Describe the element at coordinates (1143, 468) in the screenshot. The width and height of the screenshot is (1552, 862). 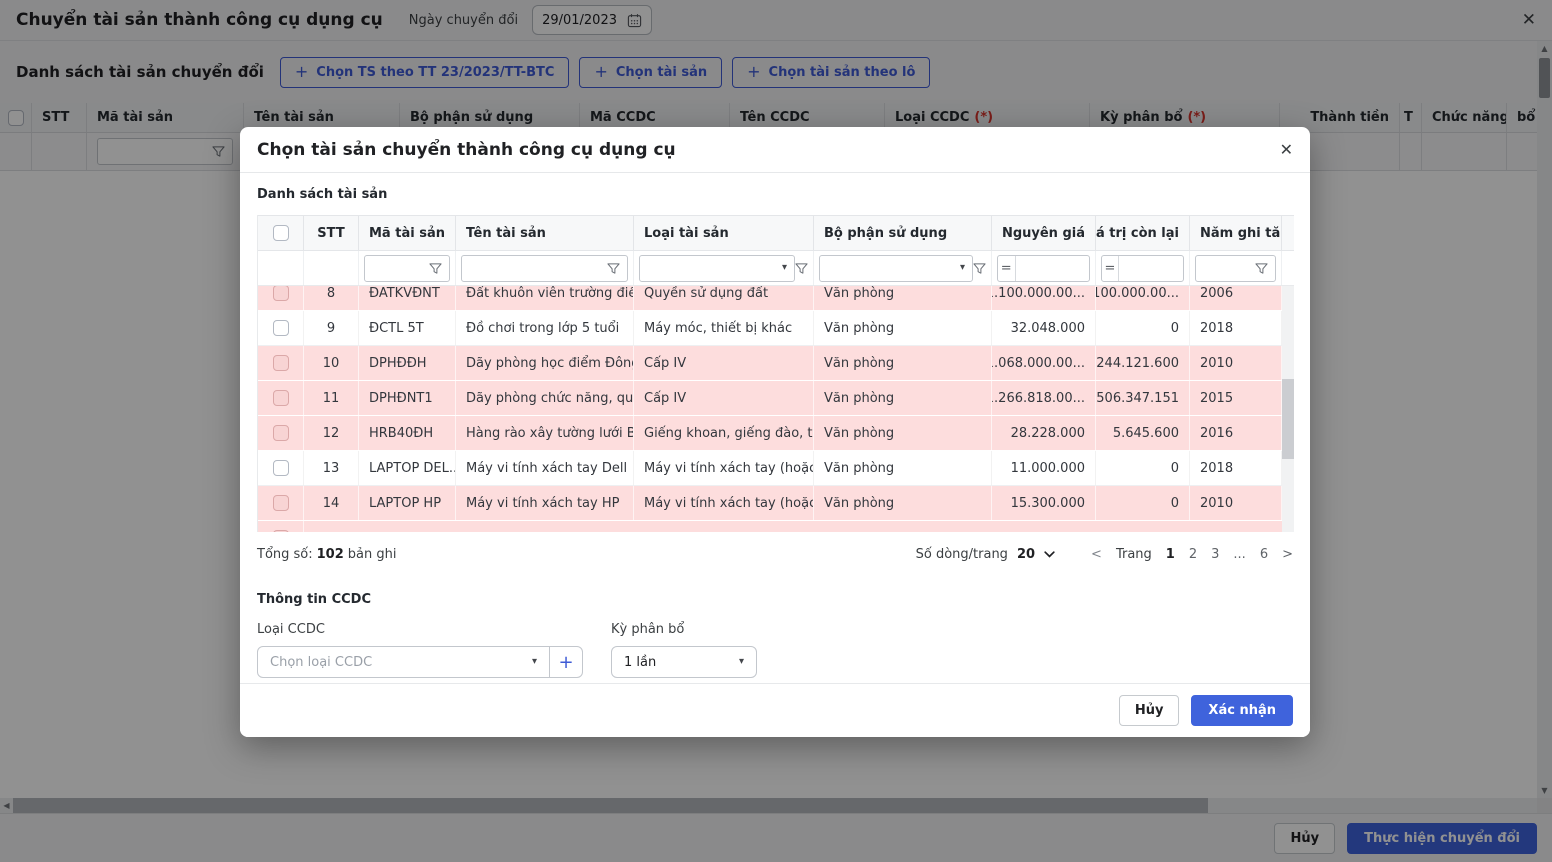
I see `cell-gia-tri-con-lai: 0` at that location.